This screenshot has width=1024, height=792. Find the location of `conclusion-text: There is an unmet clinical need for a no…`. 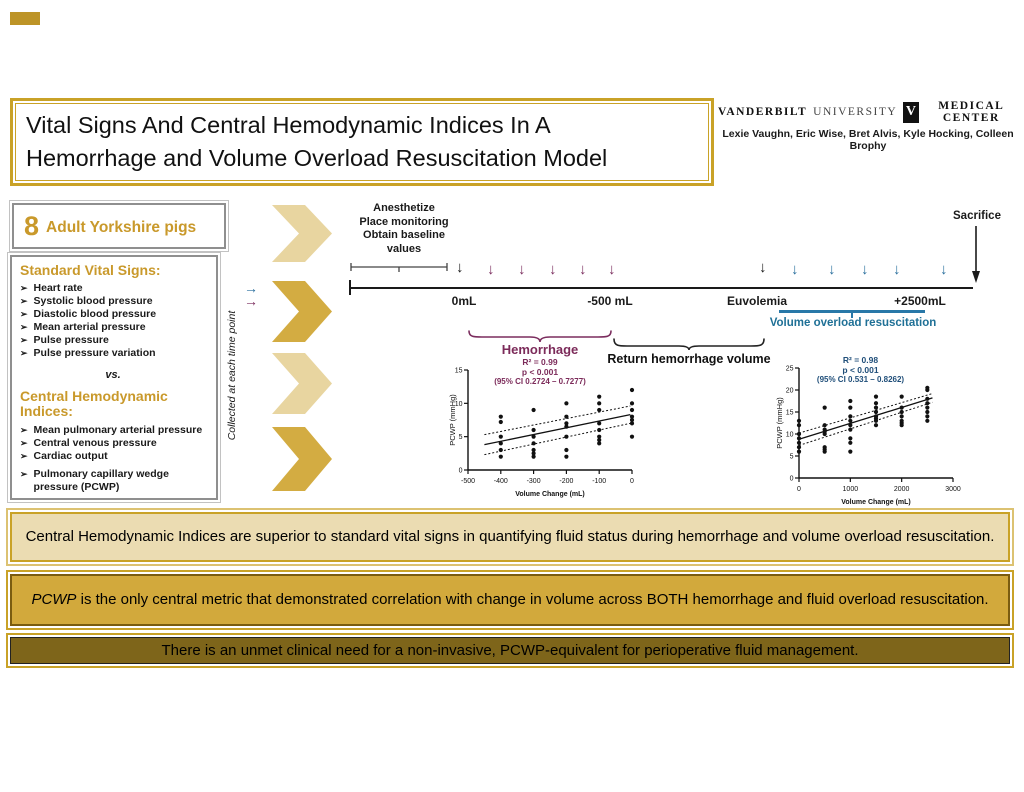

conclusion-text: There is an unmet clinical need for a no… is located at coordinates (510, 650).